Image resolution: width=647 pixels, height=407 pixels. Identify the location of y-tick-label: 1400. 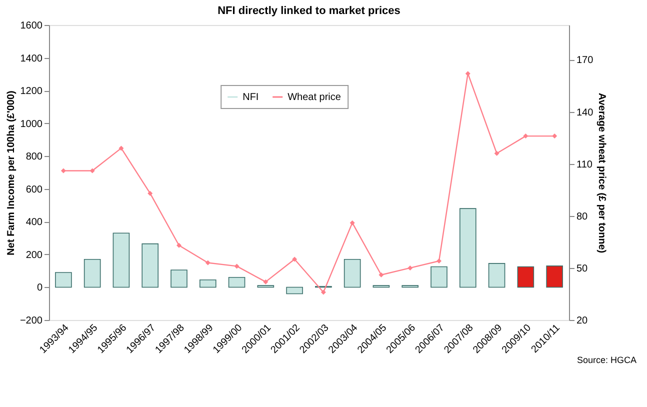
(31, 58).